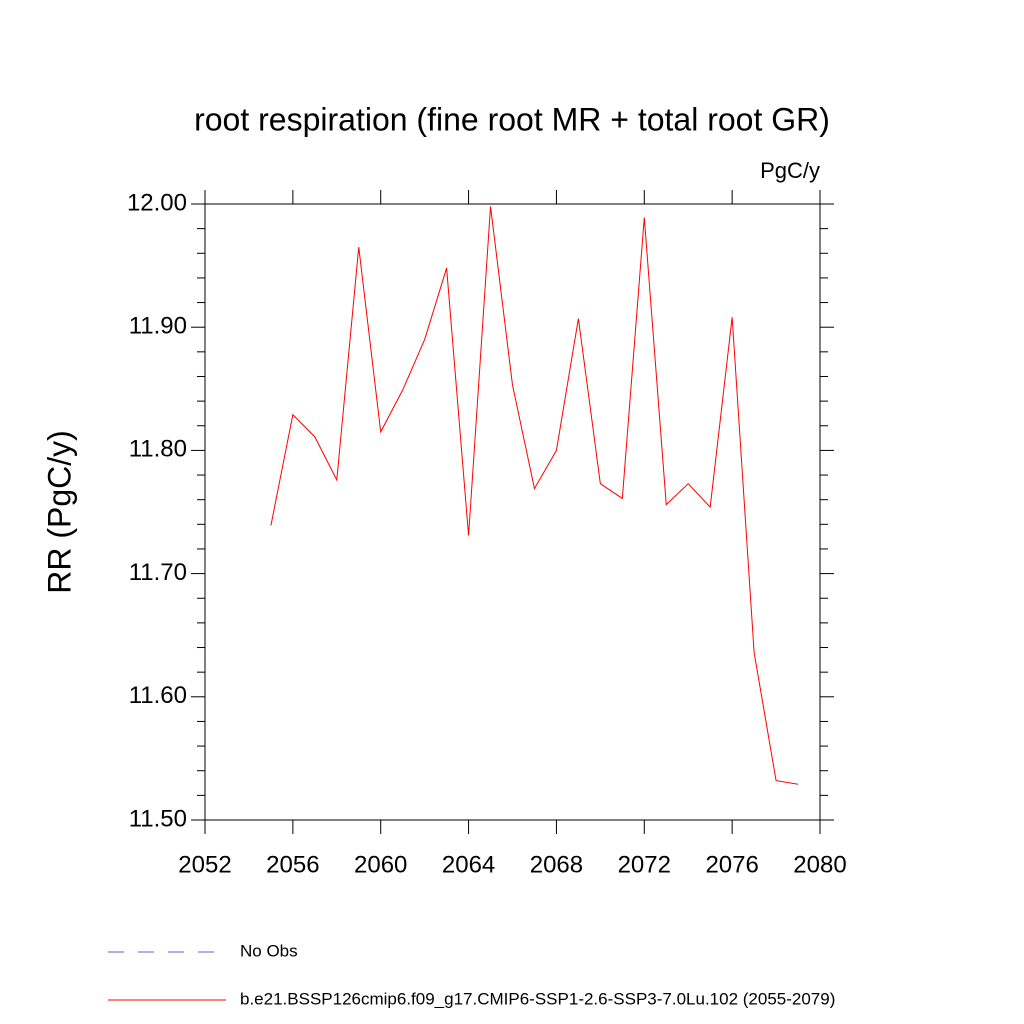 The width and height of the screenshot is (1024, 1024). I want to click on x-tick-label: 2080, so click(819, 864).